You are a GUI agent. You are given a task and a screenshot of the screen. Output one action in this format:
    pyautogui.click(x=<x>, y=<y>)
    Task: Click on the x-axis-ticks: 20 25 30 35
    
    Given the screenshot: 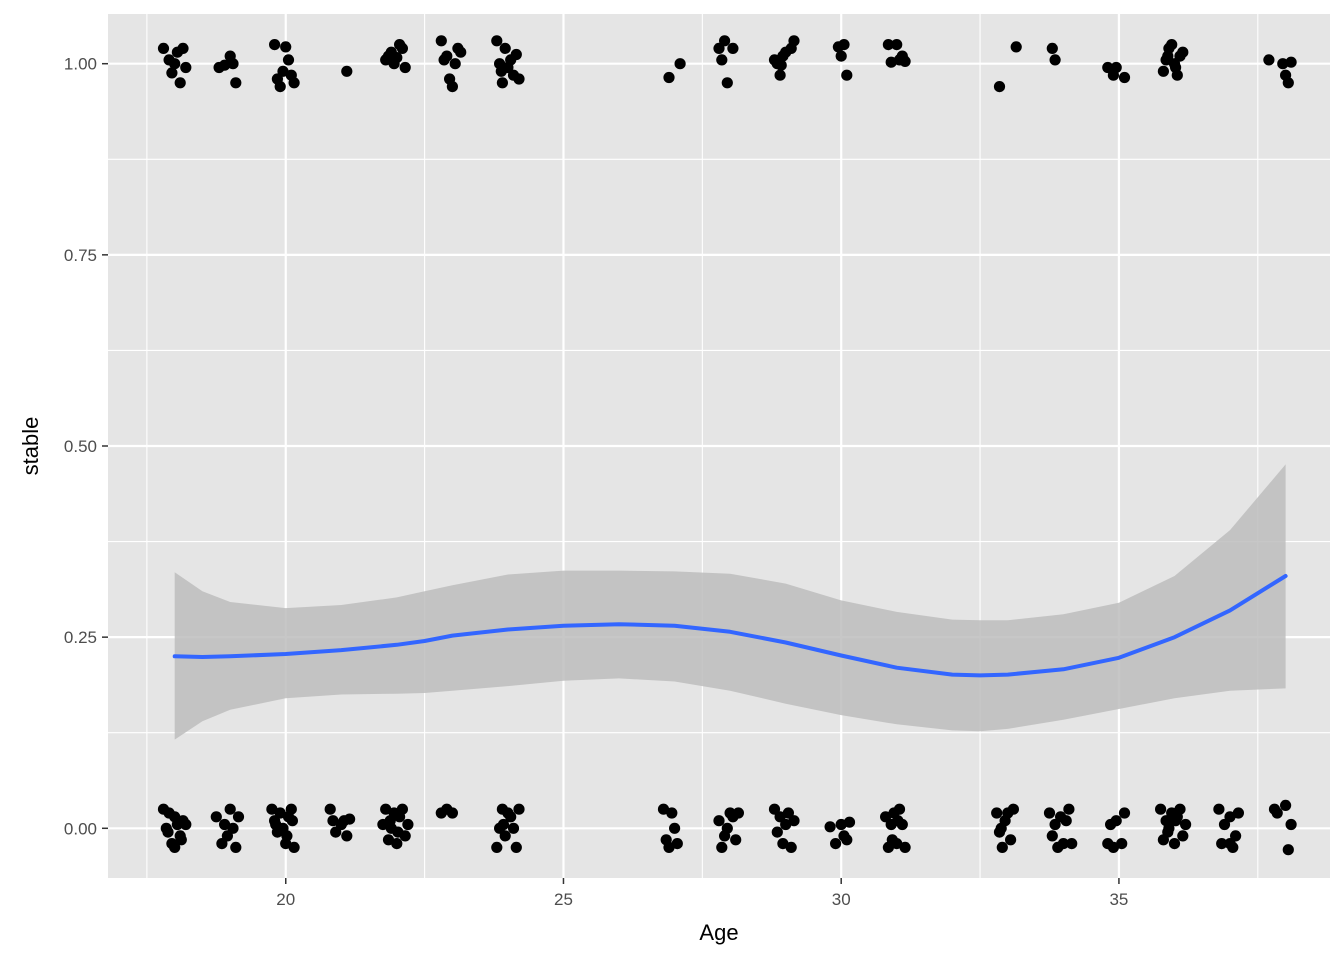 What is the action you would take?
    pyautogui.click(x=702, y=893)
    